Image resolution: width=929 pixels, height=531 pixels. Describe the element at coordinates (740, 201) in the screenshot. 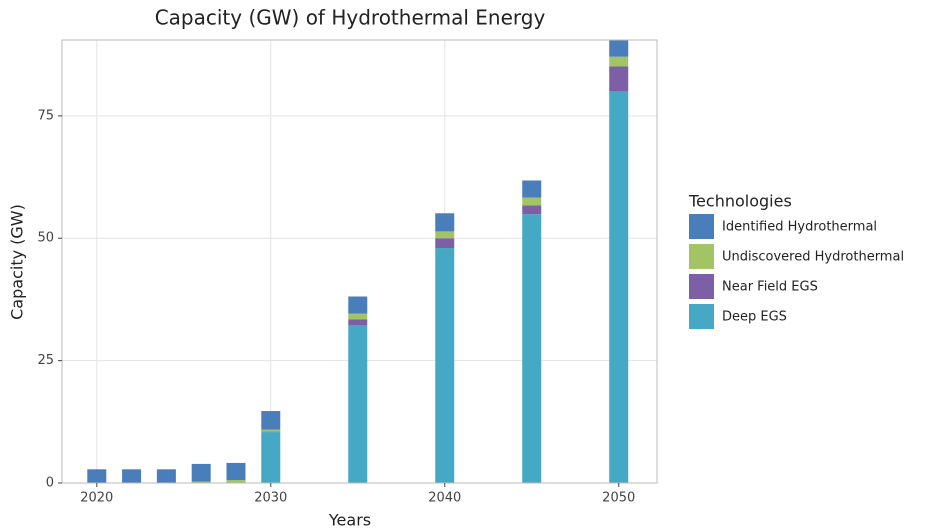

I see `legend-title: Technologies` at that location.